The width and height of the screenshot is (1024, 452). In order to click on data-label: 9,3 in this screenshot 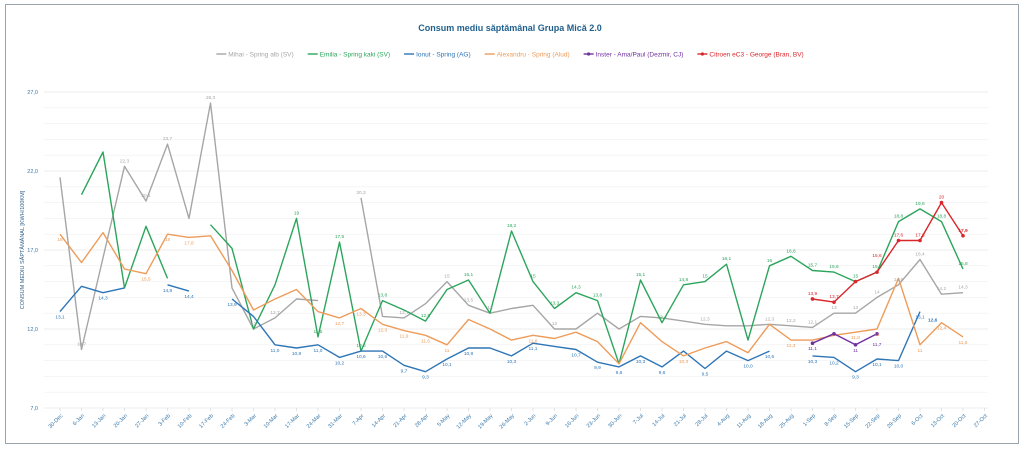, I will do `click(425, 378)`.